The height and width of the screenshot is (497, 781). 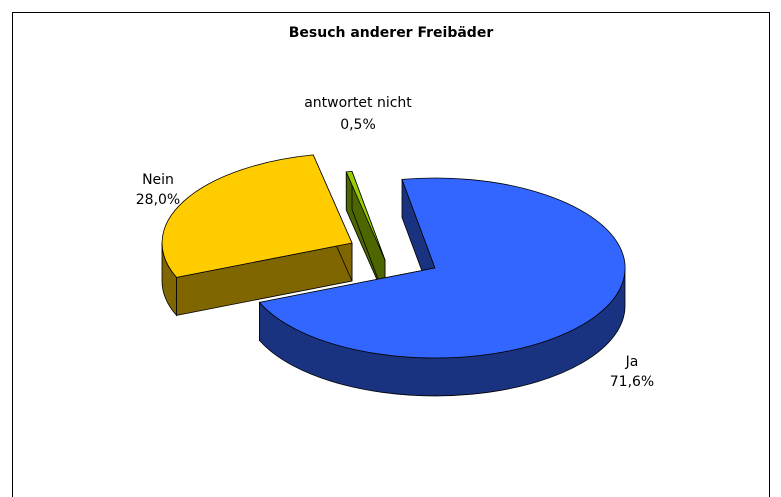 What do you see at coordinates (358, 103) in the screenshot?
I see `slice-label: antwortet nicht` at bounding box center [358, 103].